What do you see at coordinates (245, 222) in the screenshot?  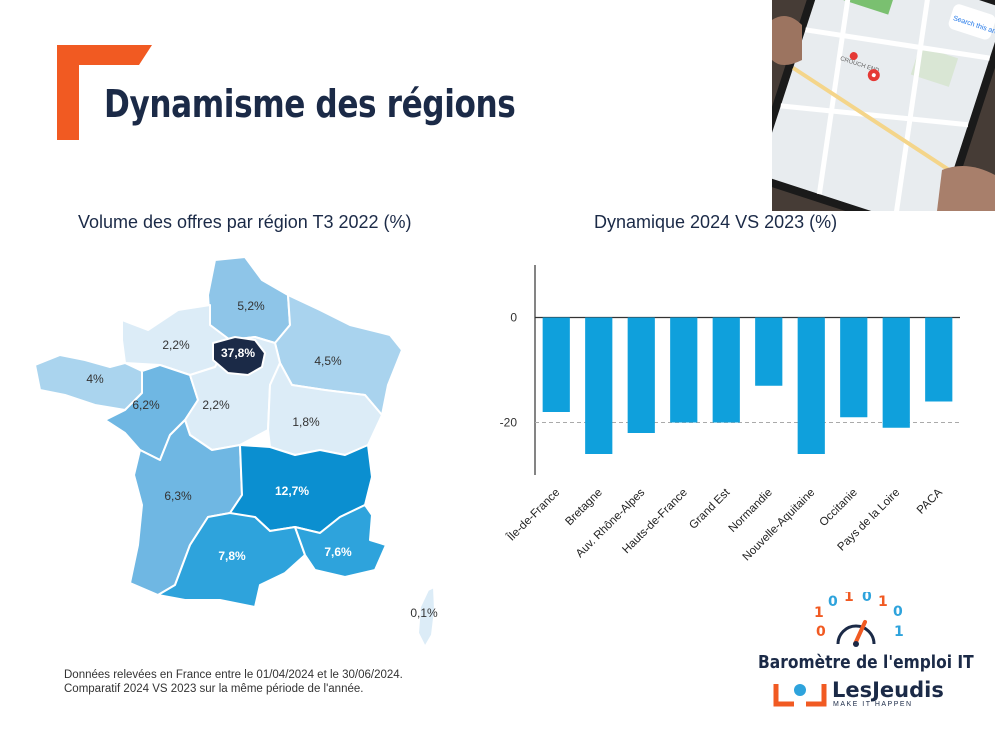 I see `map-subtitle: Volume des offres par région T3 2022 (%)` at bounding box center [245, 222].